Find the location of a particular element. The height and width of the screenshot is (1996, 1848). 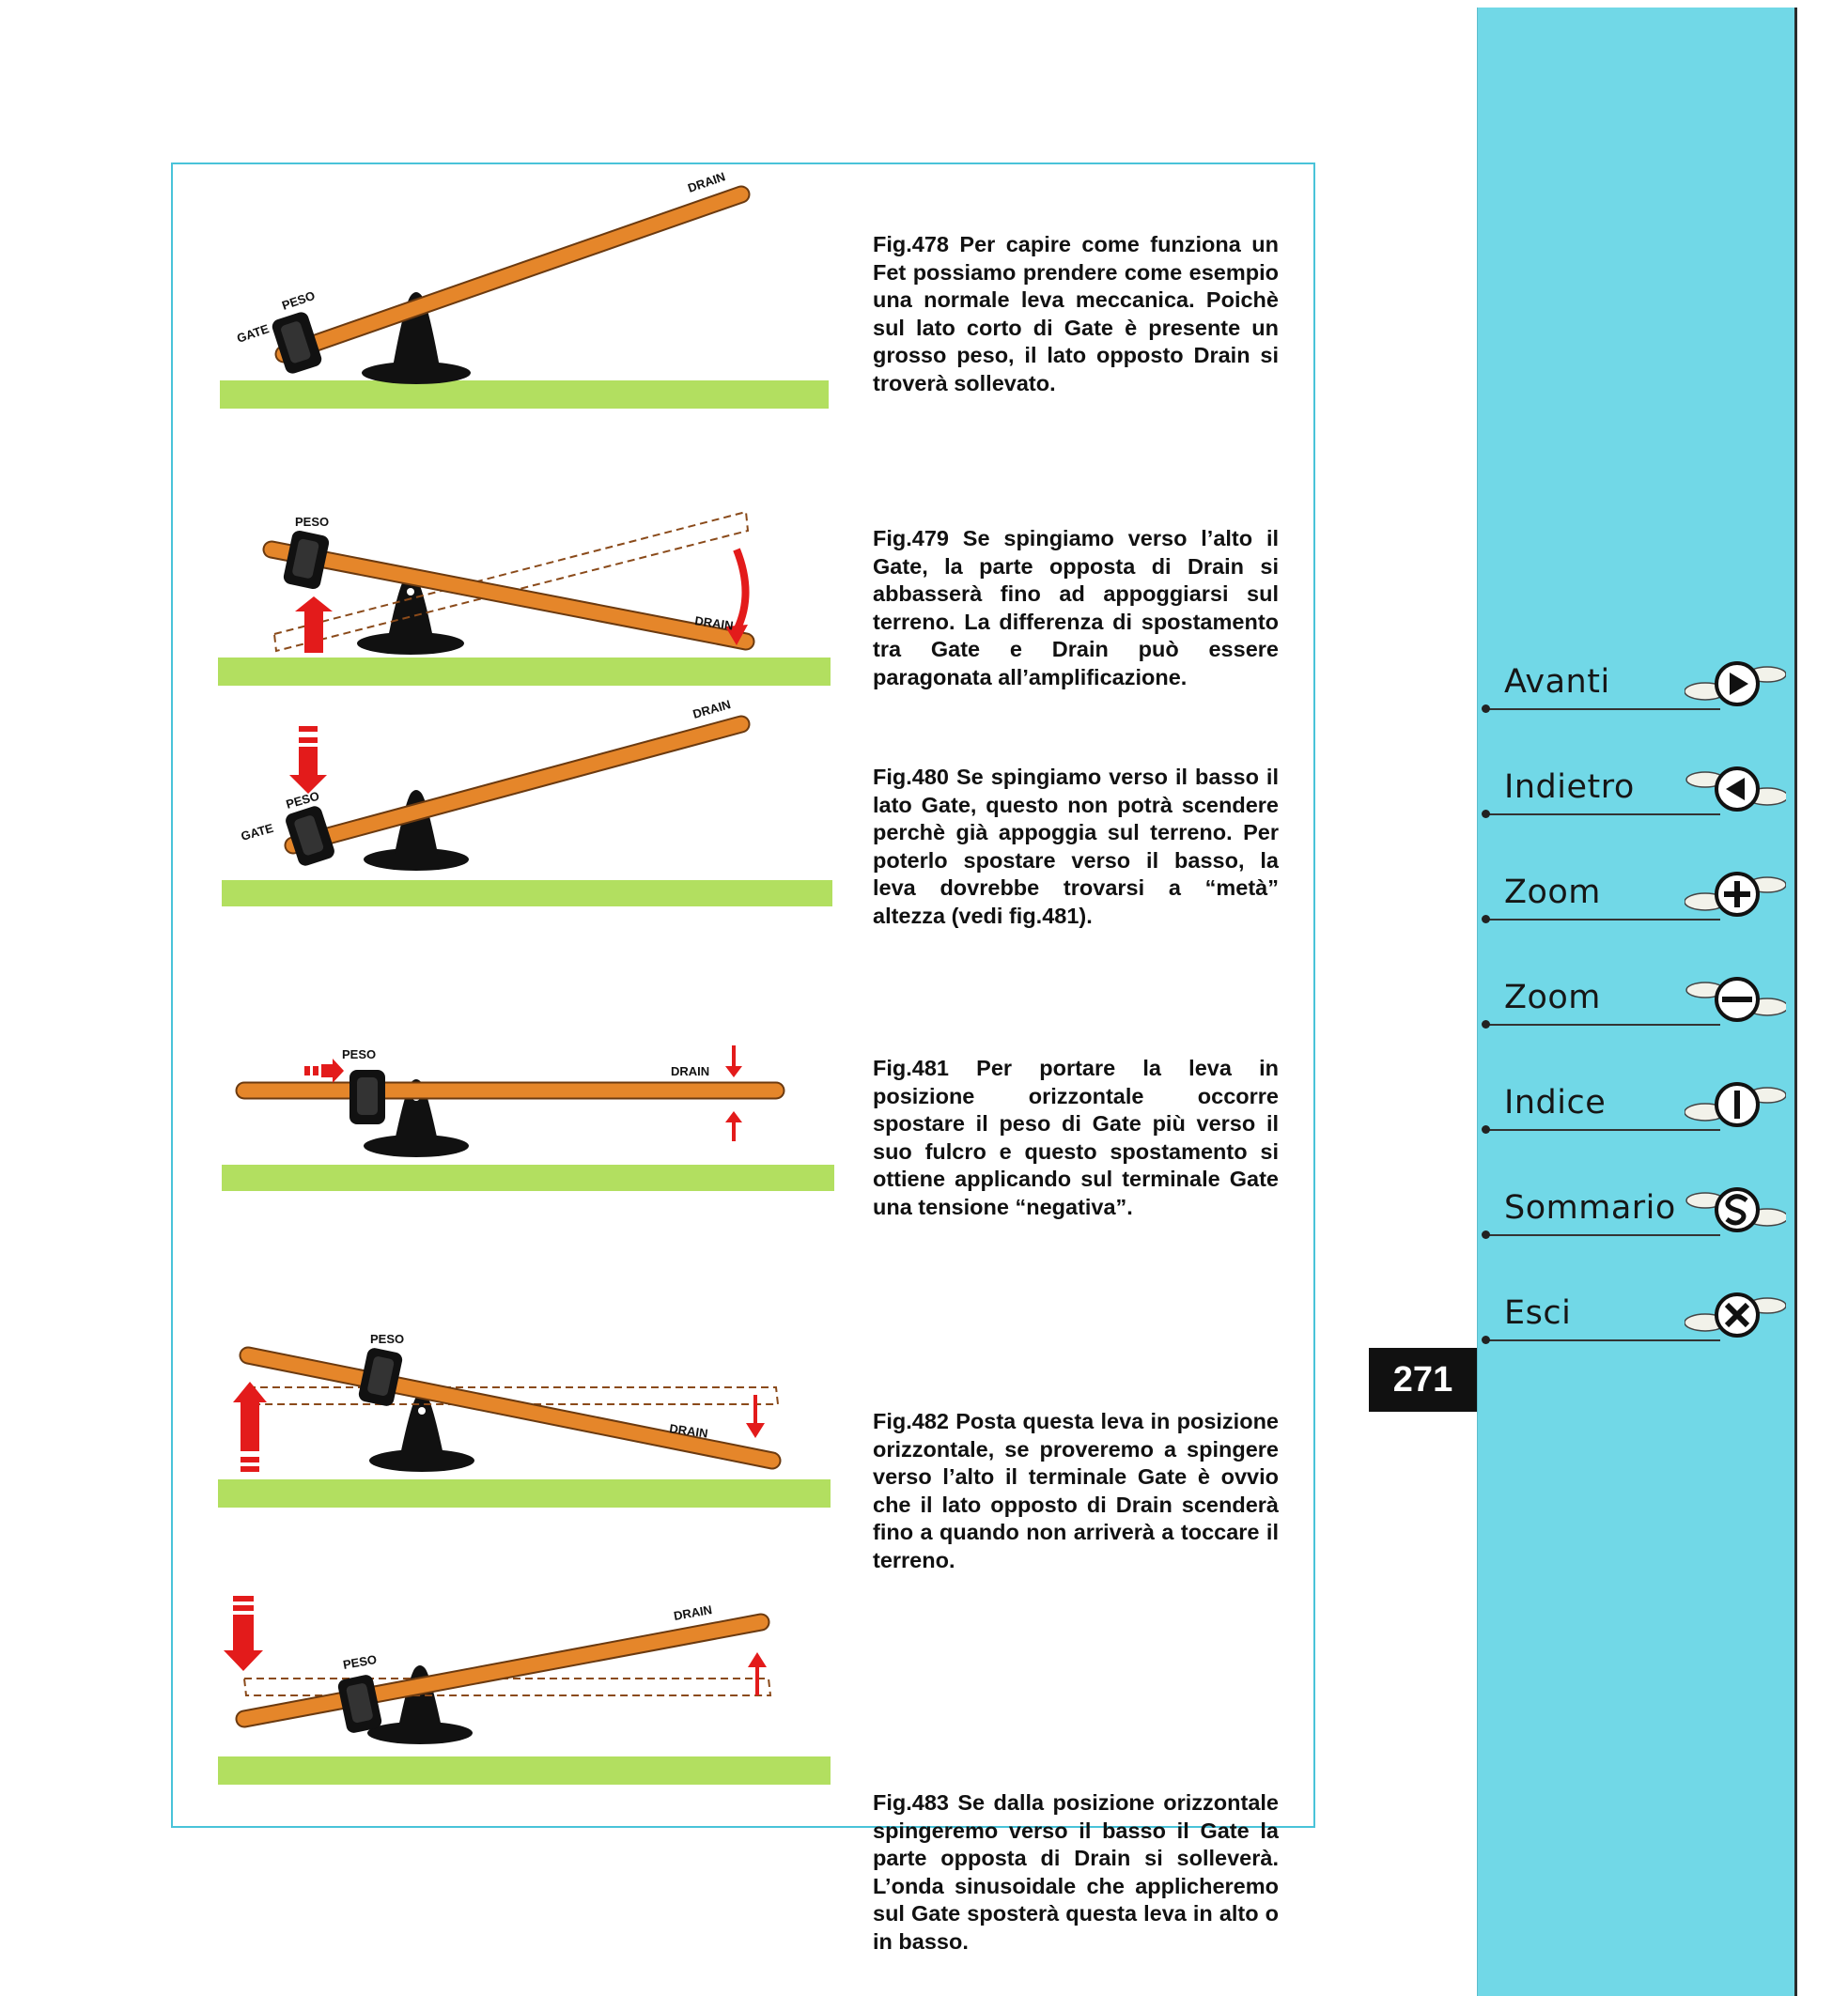

minus-icon is located at coordinates (1735, 999).